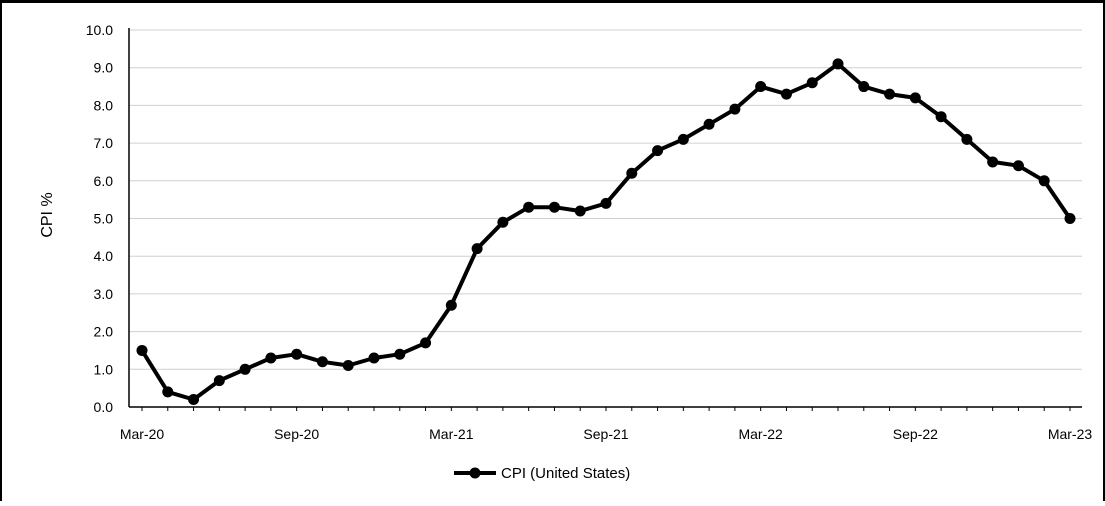  Describe the element at coordinates (104, 294) in the screenshot. I see `y-tick-label: 3.0` at that location.